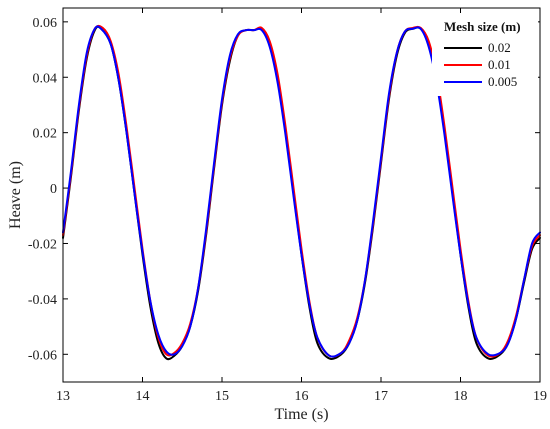  Describe the element at coordinates (540, 396) in the screenshot. I see `x-tick-label: 19` at that location.